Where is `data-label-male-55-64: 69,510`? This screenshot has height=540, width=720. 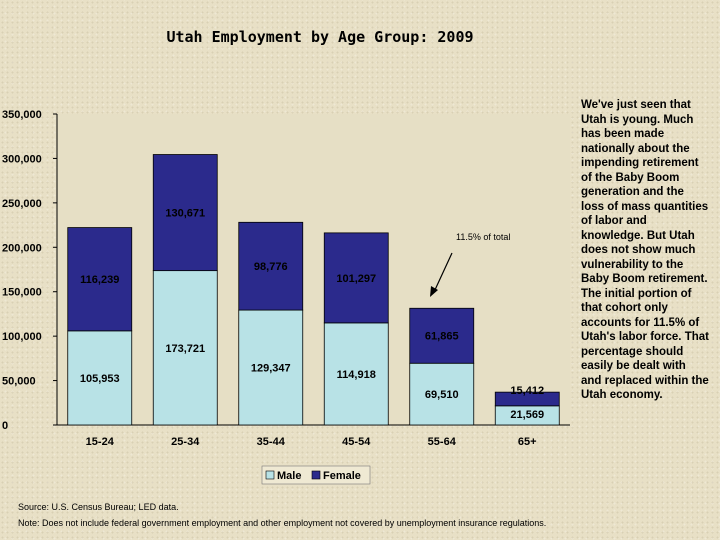
data-label-male-55-64: 69,510 is located at coordinates (442, 395).